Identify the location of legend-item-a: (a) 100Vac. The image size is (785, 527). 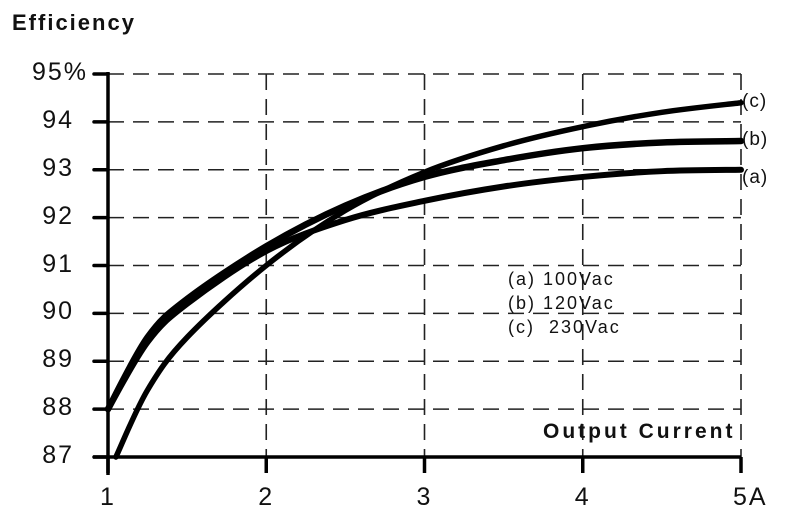
(561, 279).